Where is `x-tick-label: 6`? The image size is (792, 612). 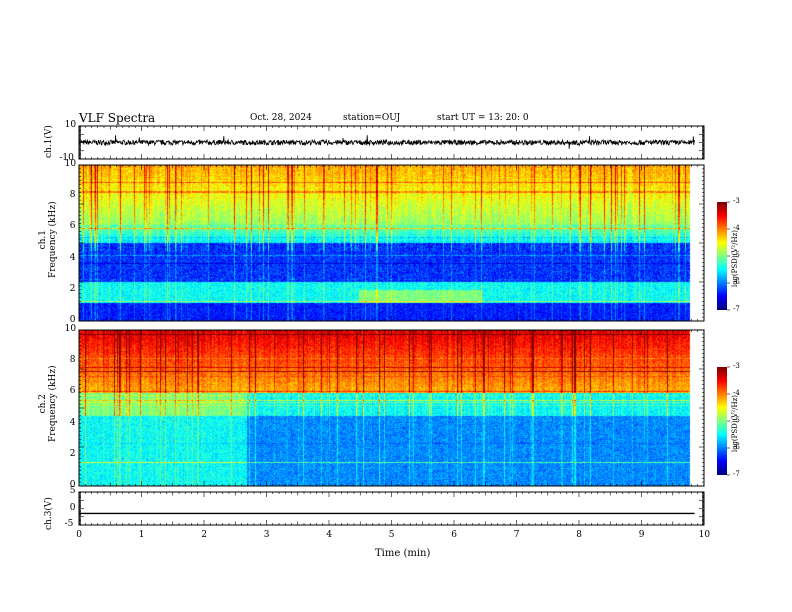
x-tick-label: 6 is located at coordinates (454, 535).